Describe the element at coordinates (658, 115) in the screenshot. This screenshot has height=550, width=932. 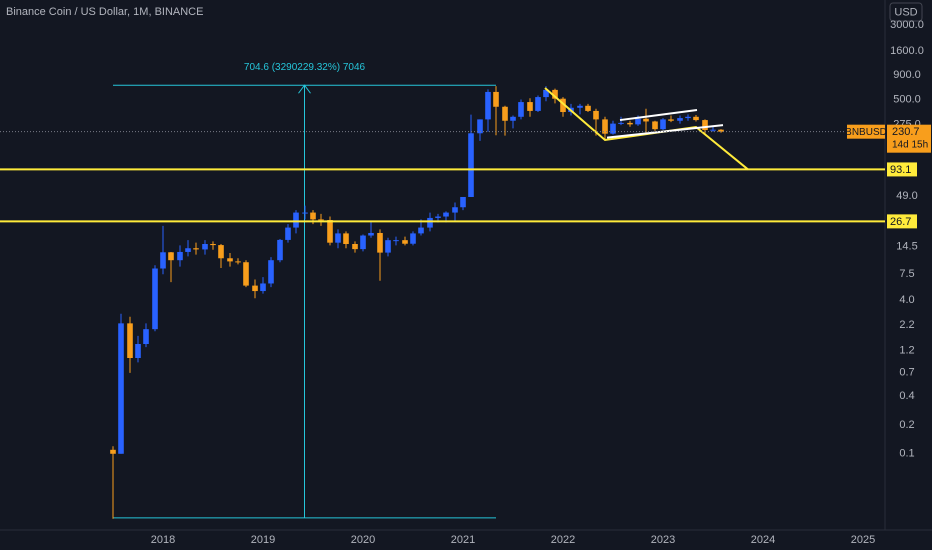
I see `trend-line` at that location.